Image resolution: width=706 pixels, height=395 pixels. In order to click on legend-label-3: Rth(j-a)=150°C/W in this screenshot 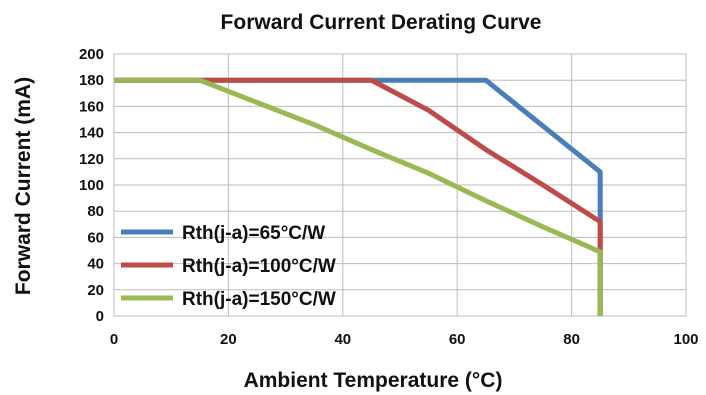, I will do `click(259, 299)`.